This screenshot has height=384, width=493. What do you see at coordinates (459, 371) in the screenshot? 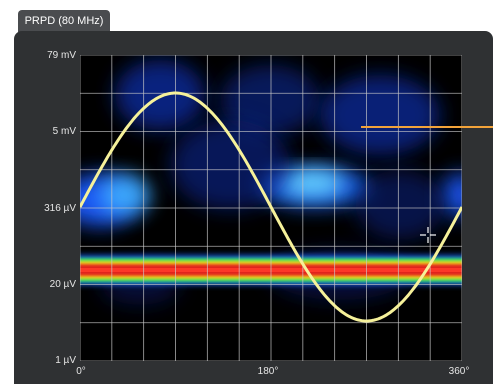
I see `x-tick-label: 360°` at bounding box center [459, 371].